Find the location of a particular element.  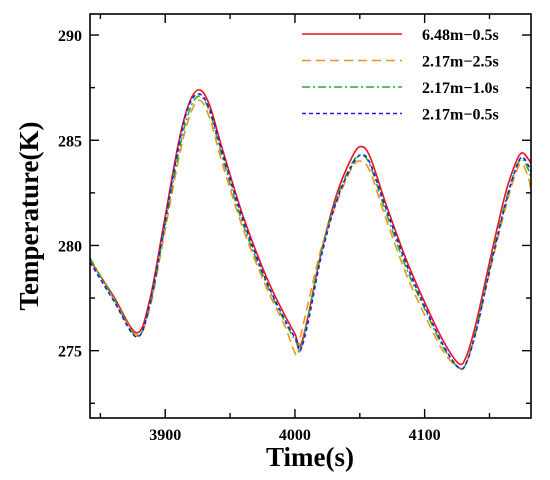

x-tick-label: 4000 is located at coordinates (295, 435).